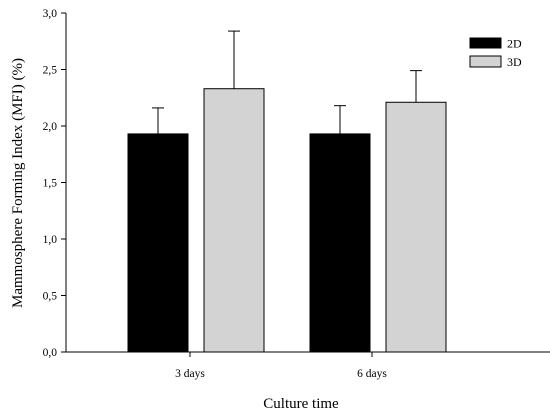 Image resolution: width=550 pixels, height=417 pixels. Describe the element at coordinates (50, 14) in the screenshot. I see `y-tick-label: 3,0` at that location.